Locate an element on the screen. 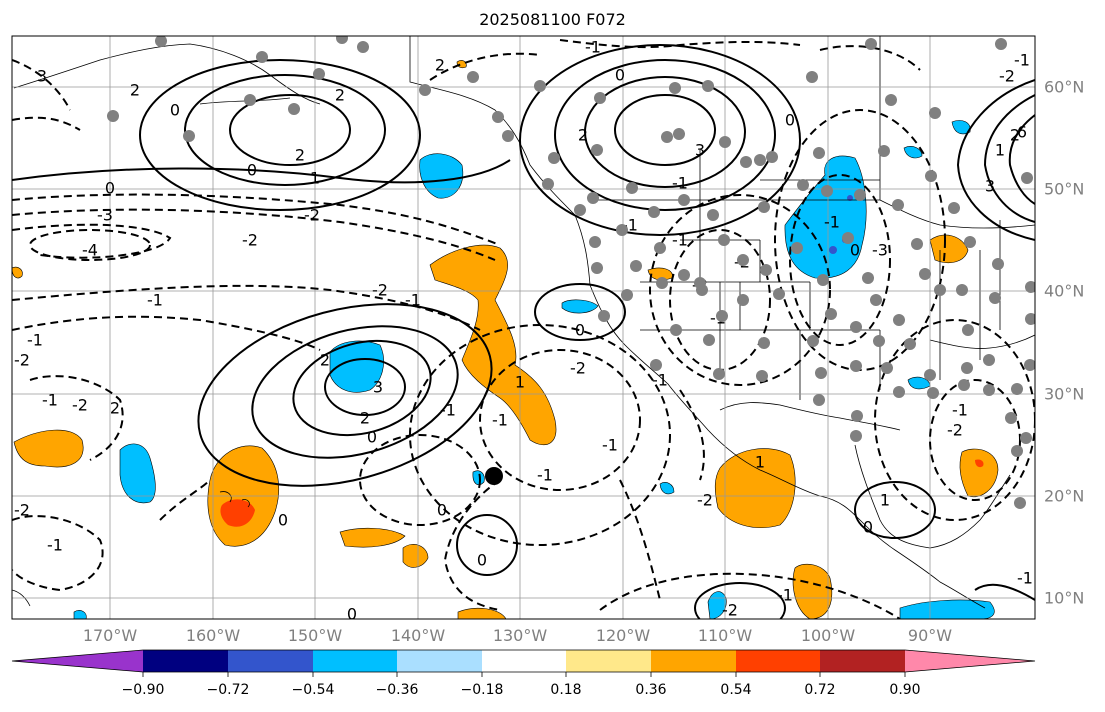 Image resolution: width=1105 pixels, height=712 pixels. latitude-label: 50°N is located at coordinates (1064, 189).